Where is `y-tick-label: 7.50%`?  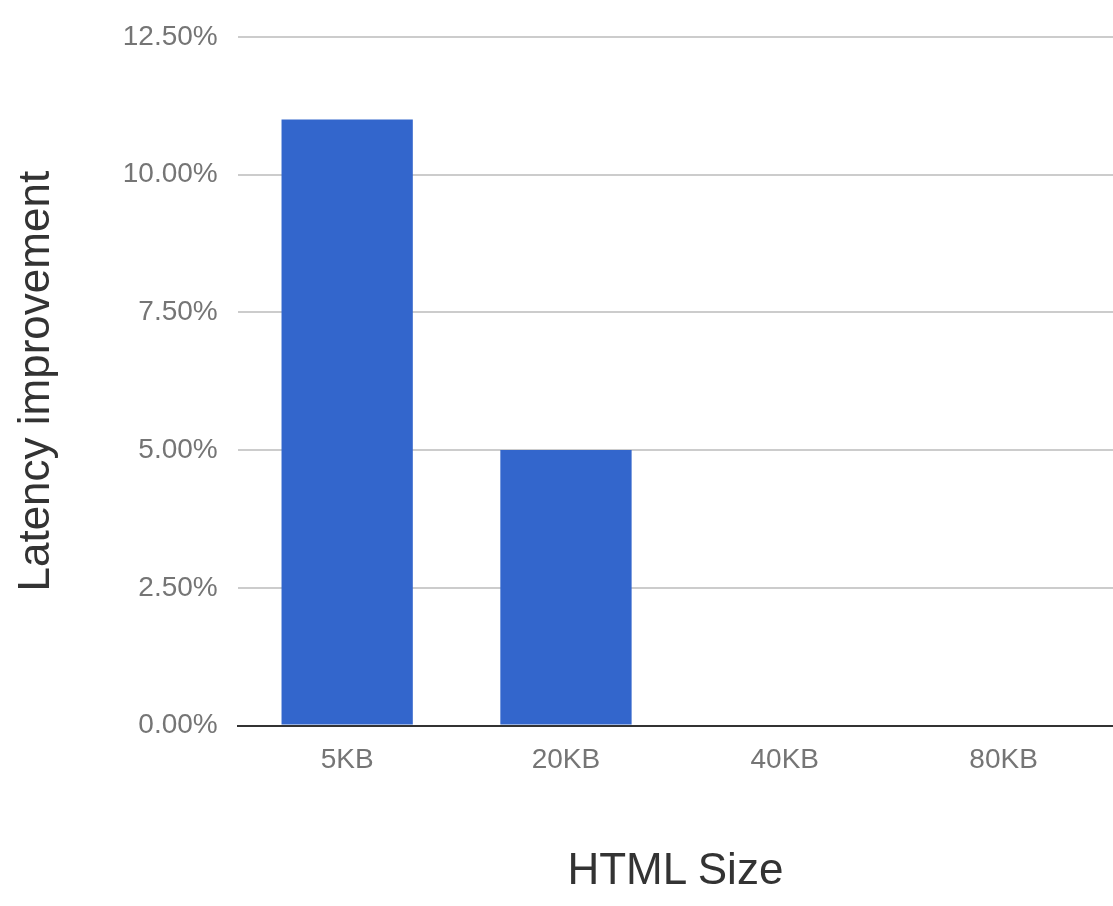
y-tick-label: 7.50% is located at coordinates (178, 311).